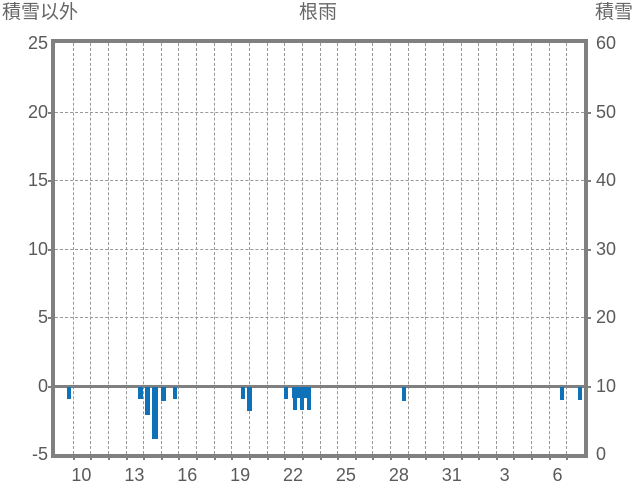  Describe the element at coordinates (40, 12) in the screenshot. I see `left-axis-title: 積雪以外` at that location.